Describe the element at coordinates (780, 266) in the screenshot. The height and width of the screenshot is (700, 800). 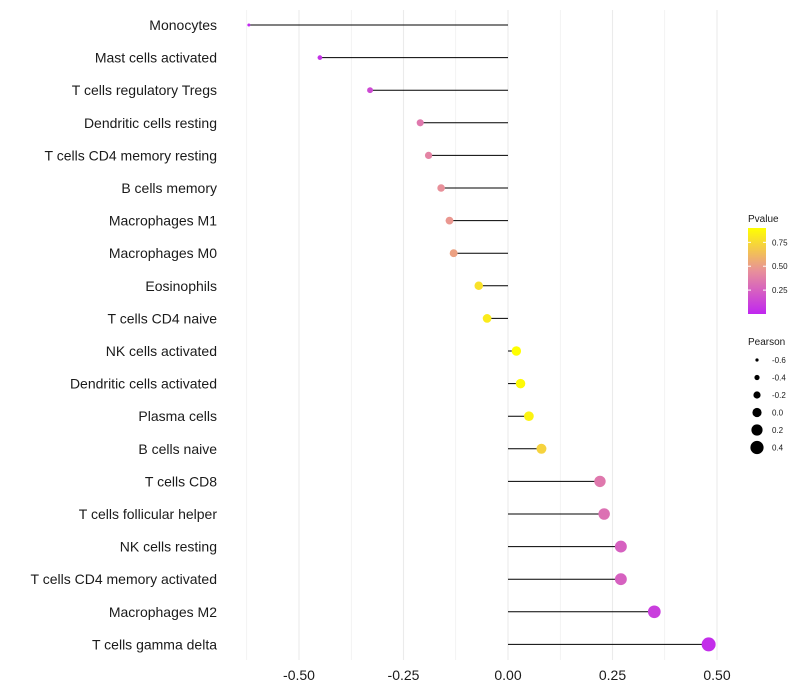
I see `legend-colorbar-label: 0.50` at that location.